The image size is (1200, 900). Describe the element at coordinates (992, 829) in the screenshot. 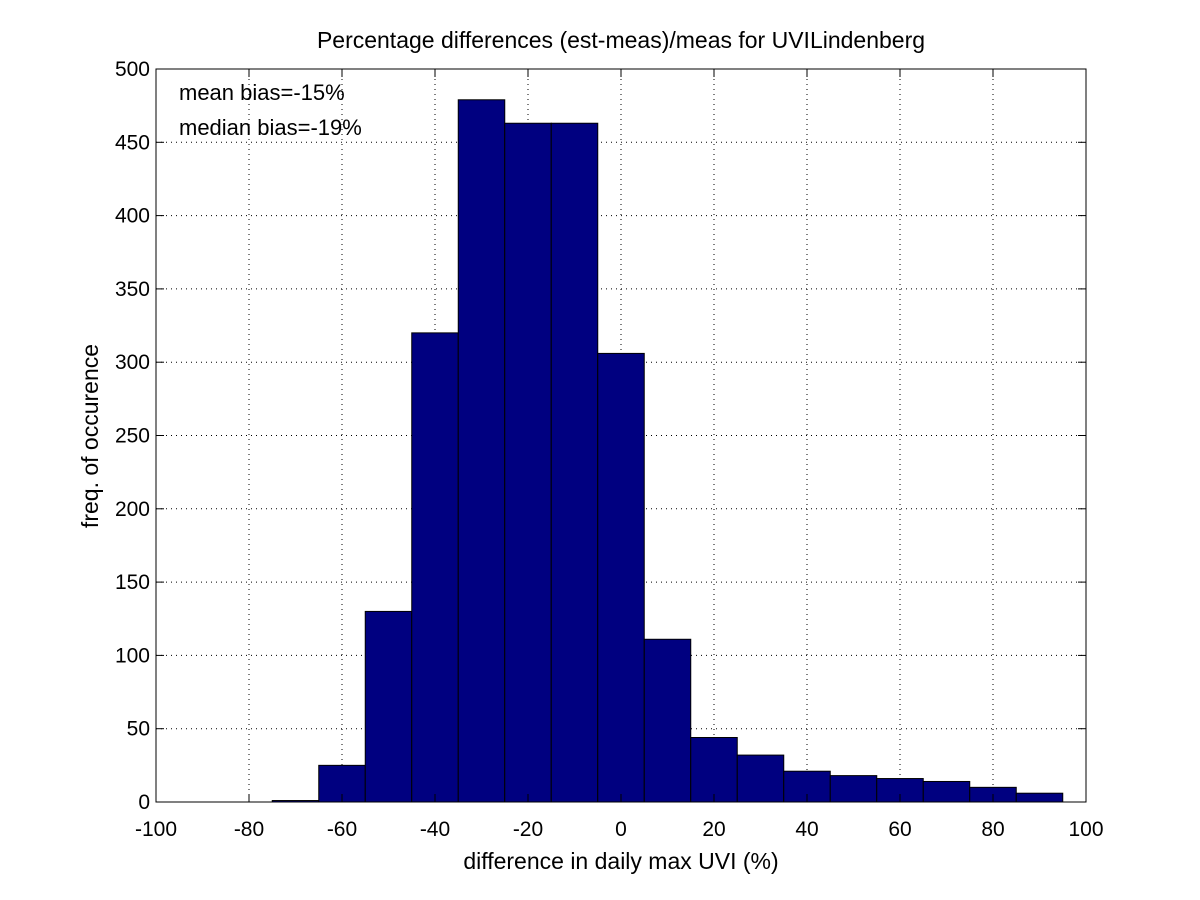

I see `x-tick-label: 80` at that location.